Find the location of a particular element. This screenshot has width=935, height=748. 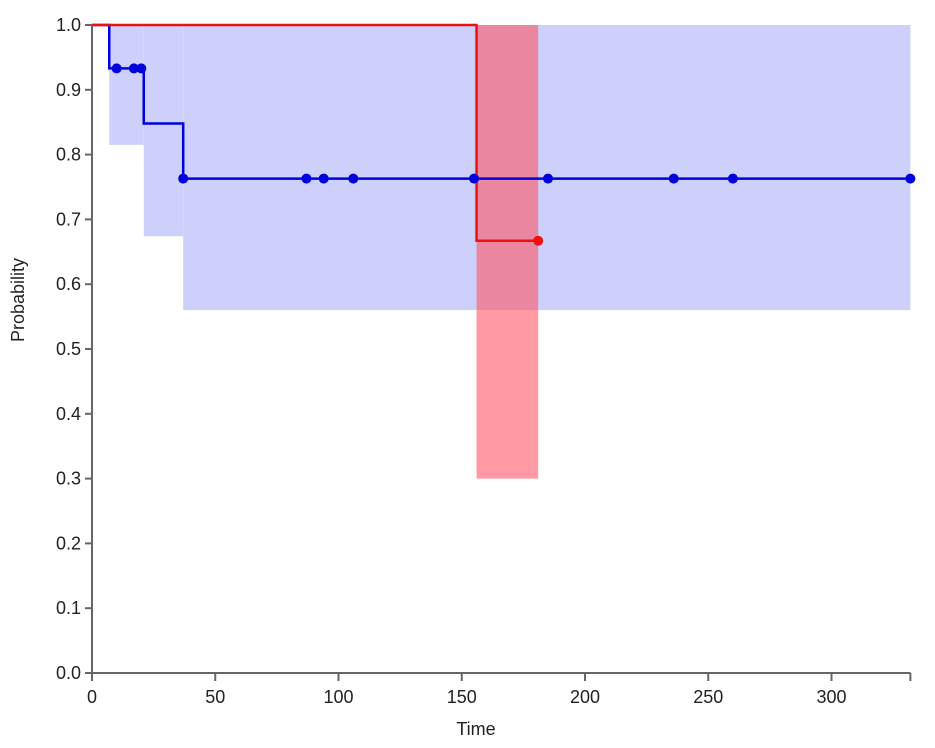

x-tick-label: 200 is located at coordinates (585, 697).